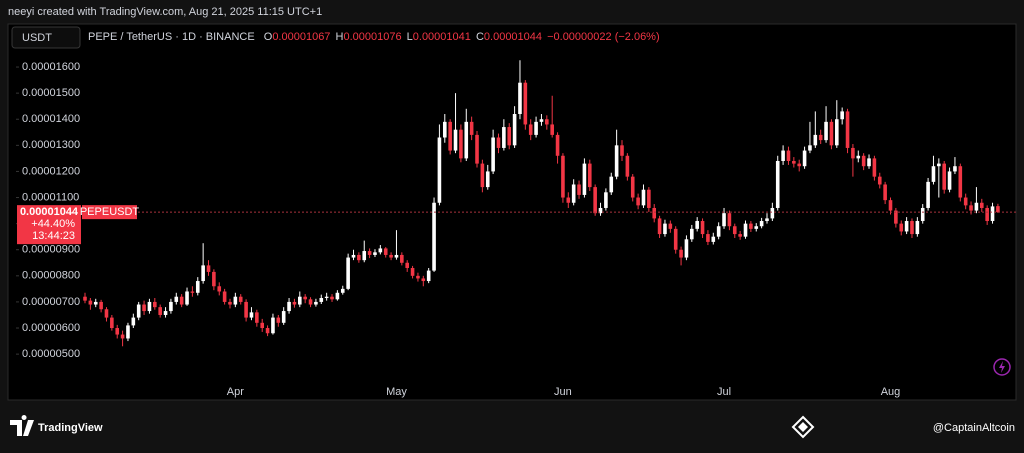 This screenshot has width=1024, height=453. I want to click on y-tick-label: 0.00000800, so click(51, 276).